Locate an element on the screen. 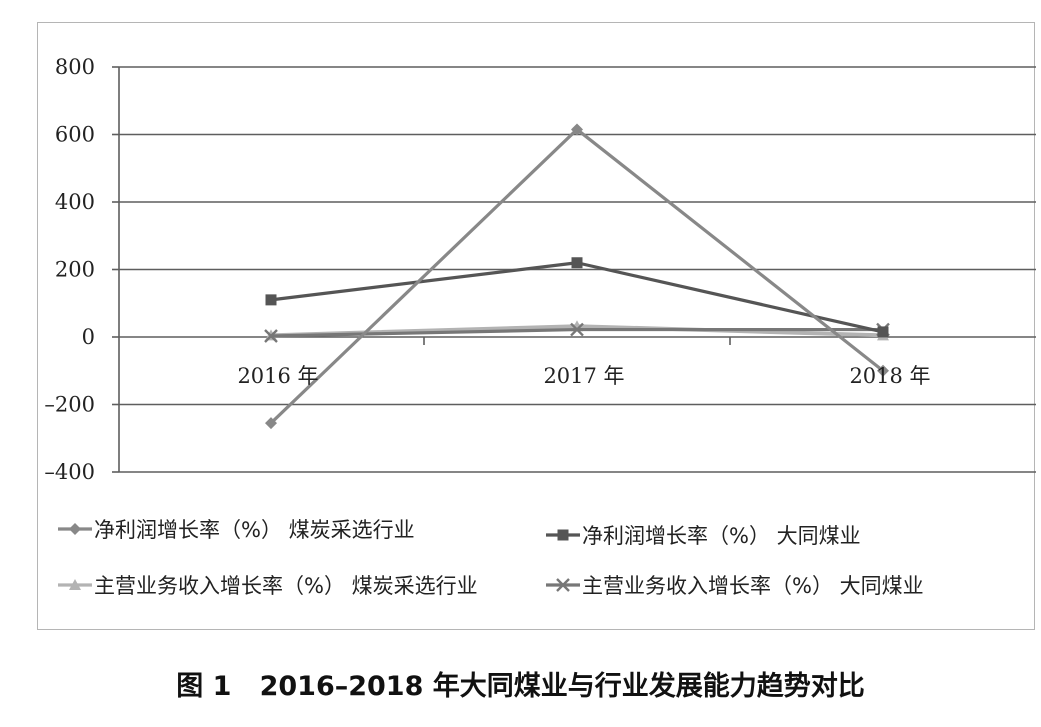  y-tick-label: 0 is located at coordinates (88, 337).